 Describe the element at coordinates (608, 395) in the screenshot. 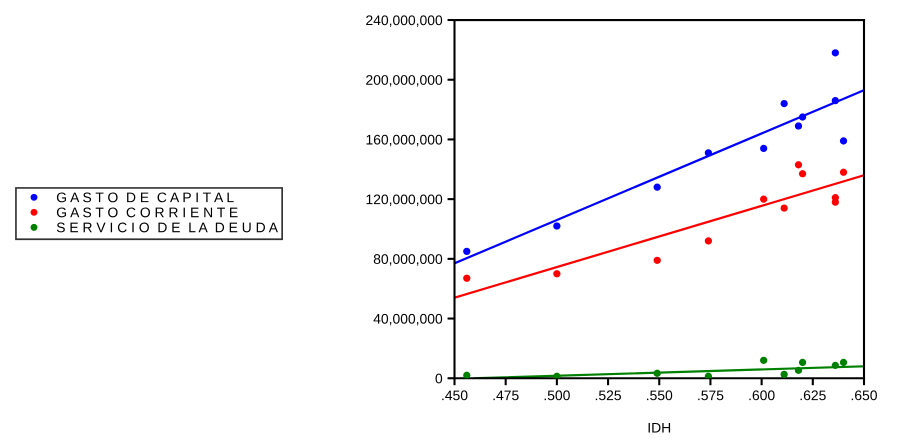

I see `x-tick-label: .525` at that location.